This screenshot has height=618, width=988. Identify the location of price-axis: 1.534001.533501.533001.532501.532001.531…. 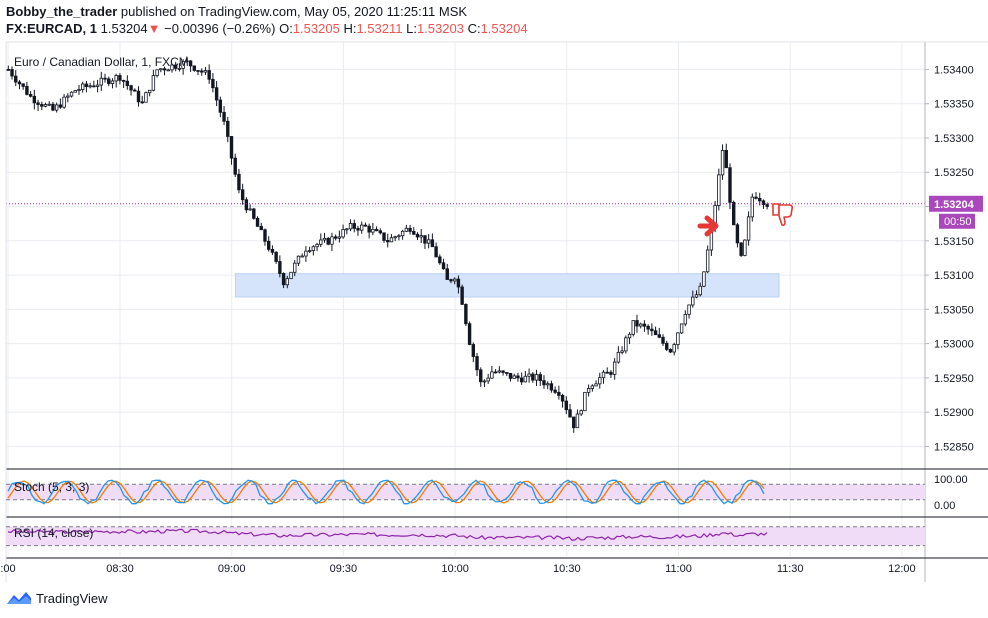
(949, 258).